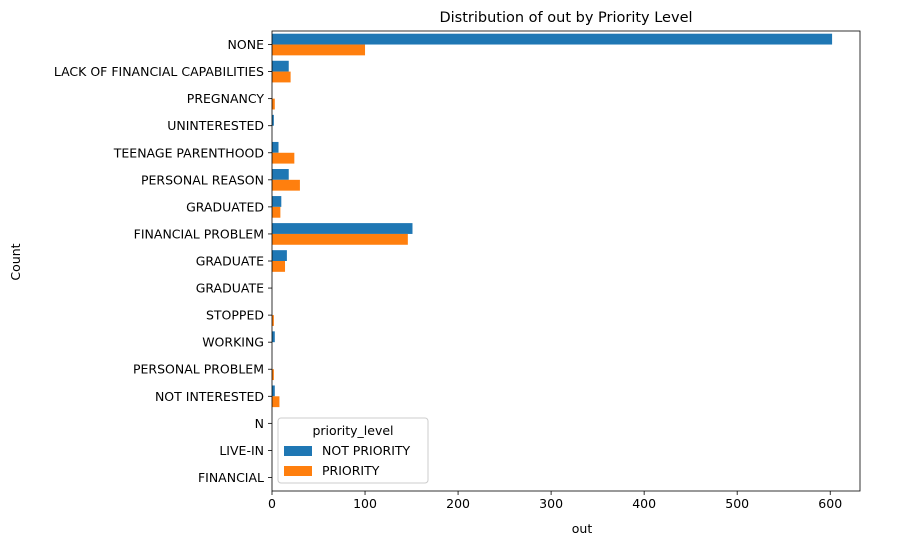  I want to click on y-tick-label: UNINTERESTED, so click(215, 125).